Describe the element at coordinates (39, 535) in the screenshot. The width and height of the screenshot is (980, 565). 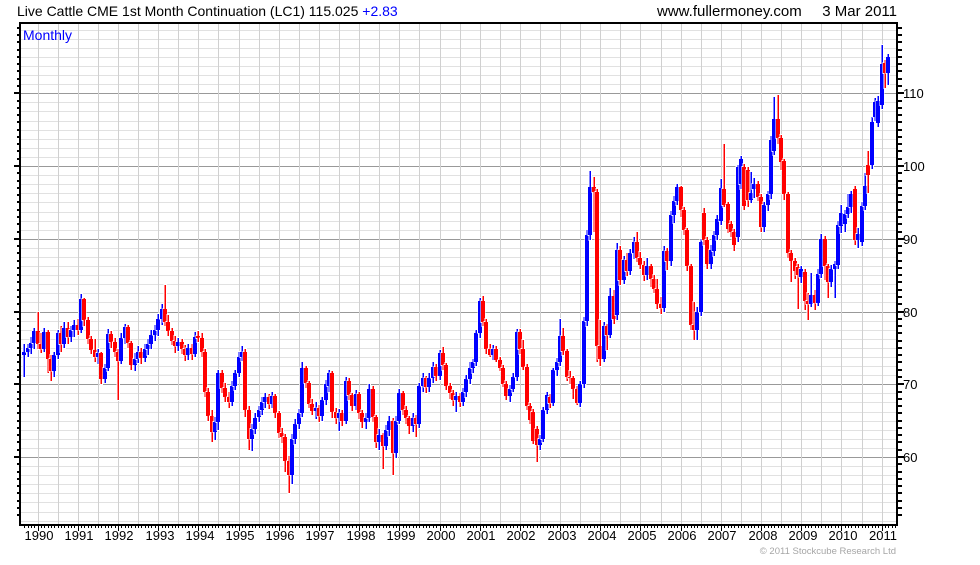
I see `svg-text: 1990` at that location.